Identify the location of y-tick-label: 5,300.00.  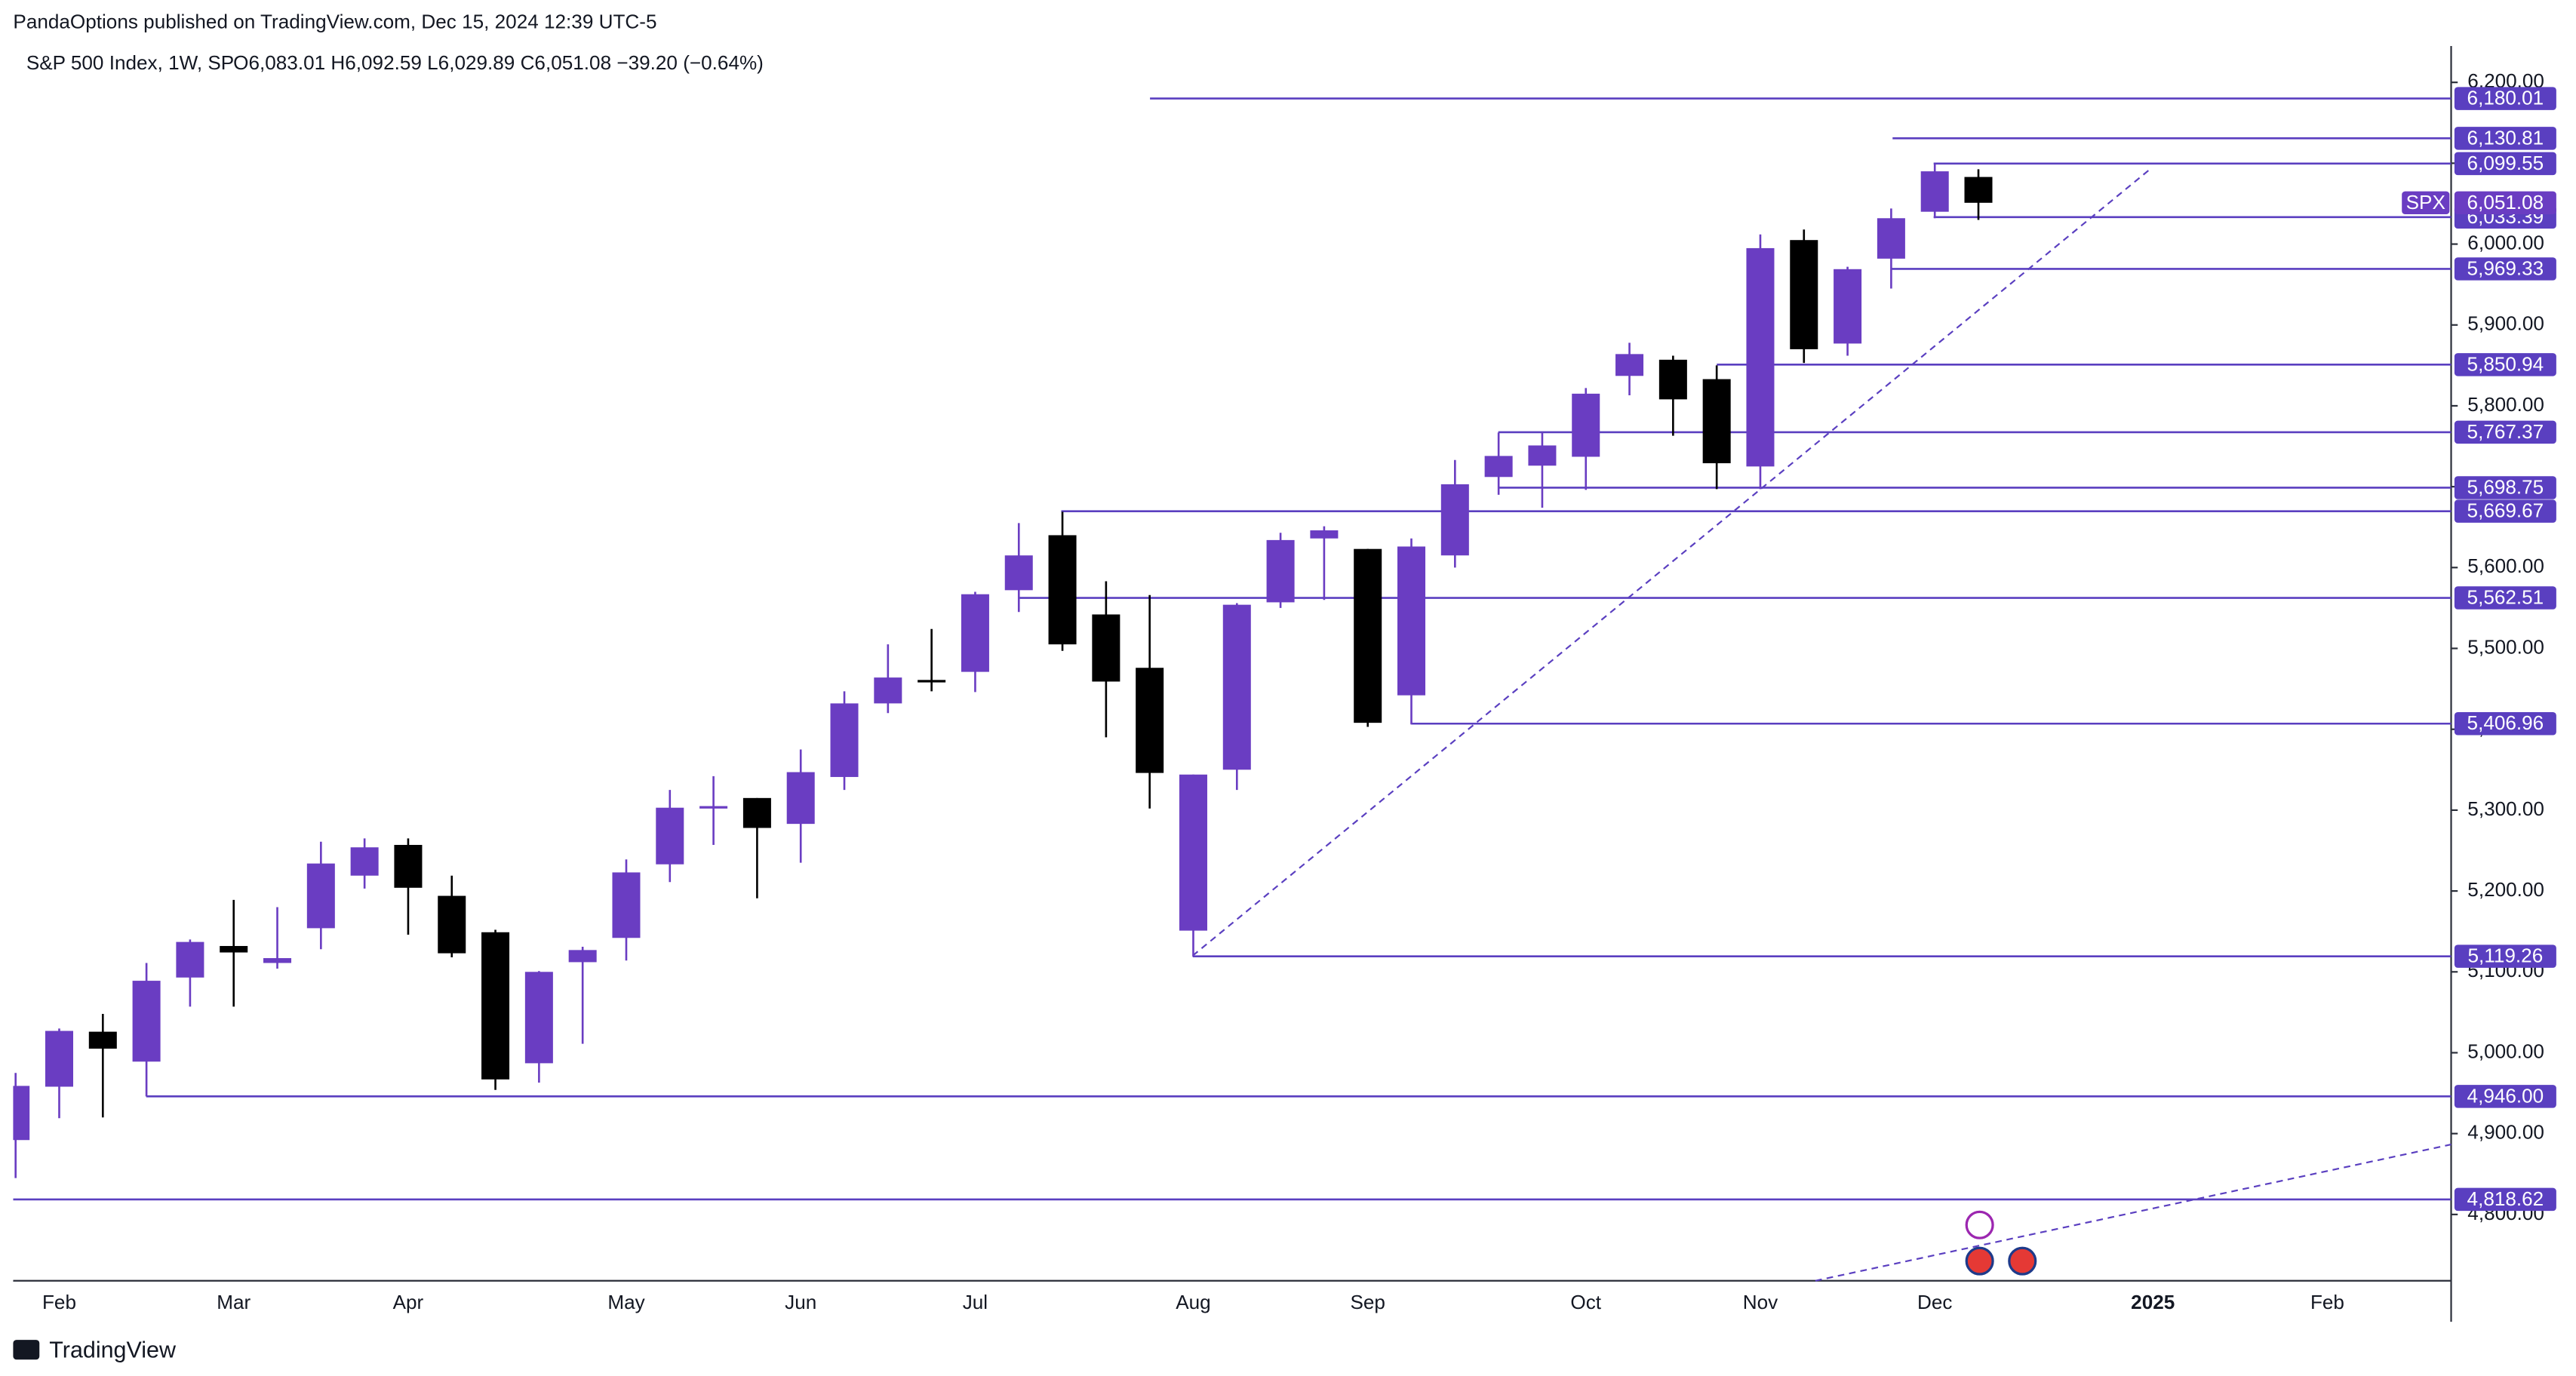
(2505, 808).